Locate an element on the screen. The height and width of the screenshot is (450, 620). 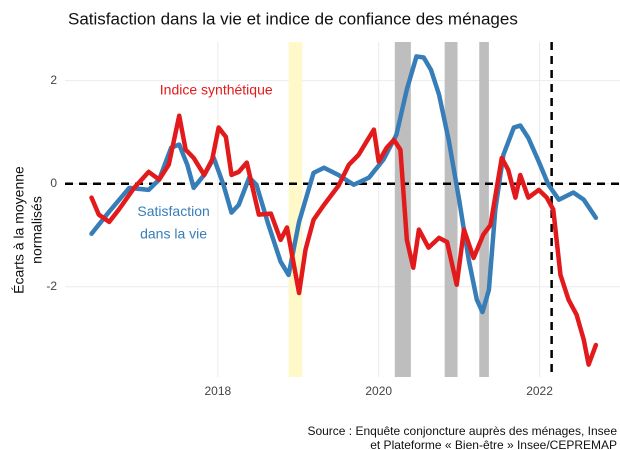
y-tick-label: 0 is located at coordinates (53, 183).